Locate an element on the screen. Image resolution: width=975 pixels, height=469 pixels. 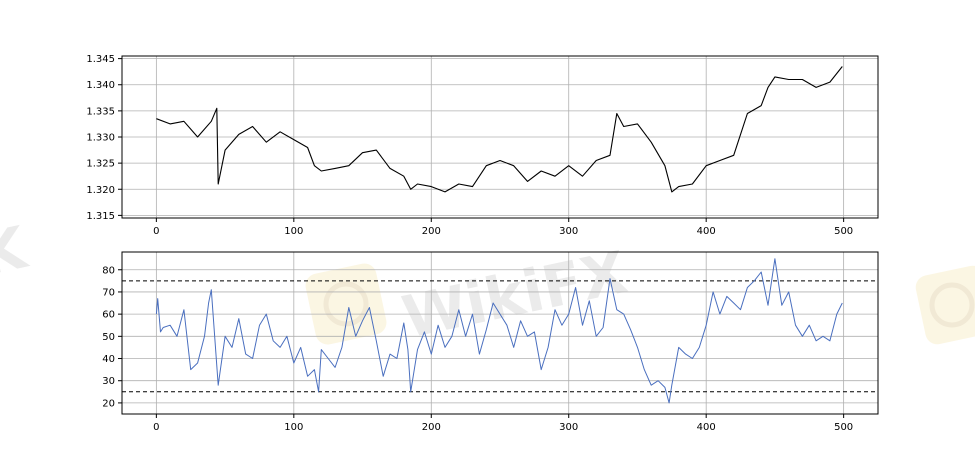
y-tick-label: 50 is located at coordinates (108, 337).